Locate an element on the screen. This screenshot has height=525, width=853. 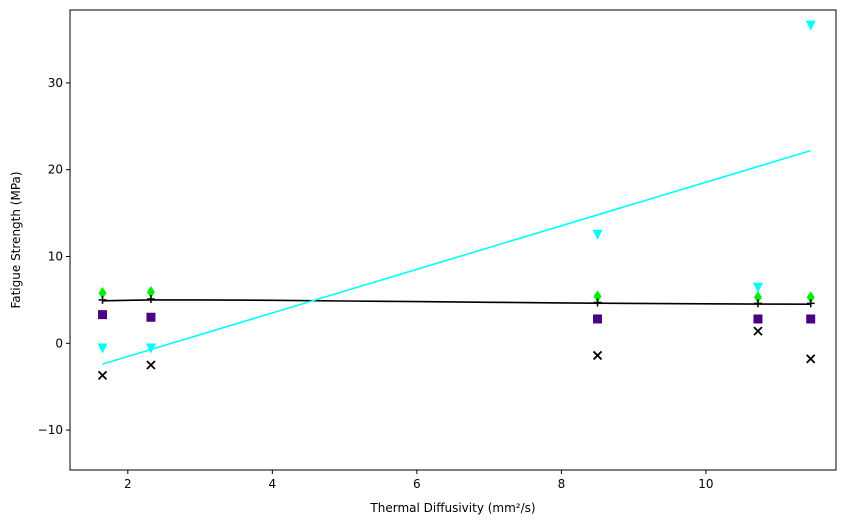
y-tick-label: 20 is located at coordinates (55, 170).